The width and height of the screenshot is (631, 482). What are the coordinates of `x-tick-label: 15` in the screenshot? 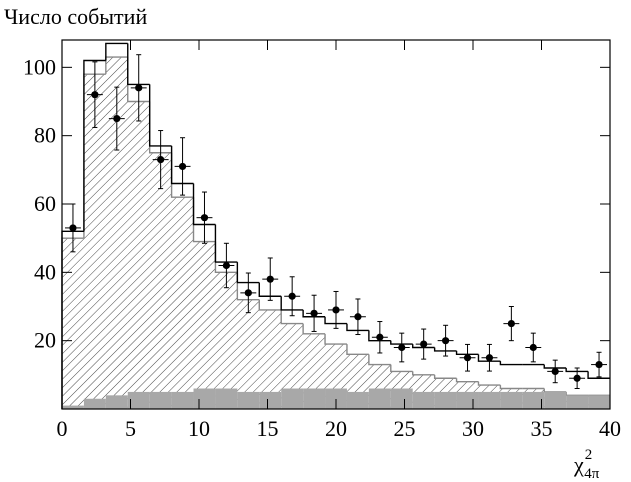 It's located at (268, 428).